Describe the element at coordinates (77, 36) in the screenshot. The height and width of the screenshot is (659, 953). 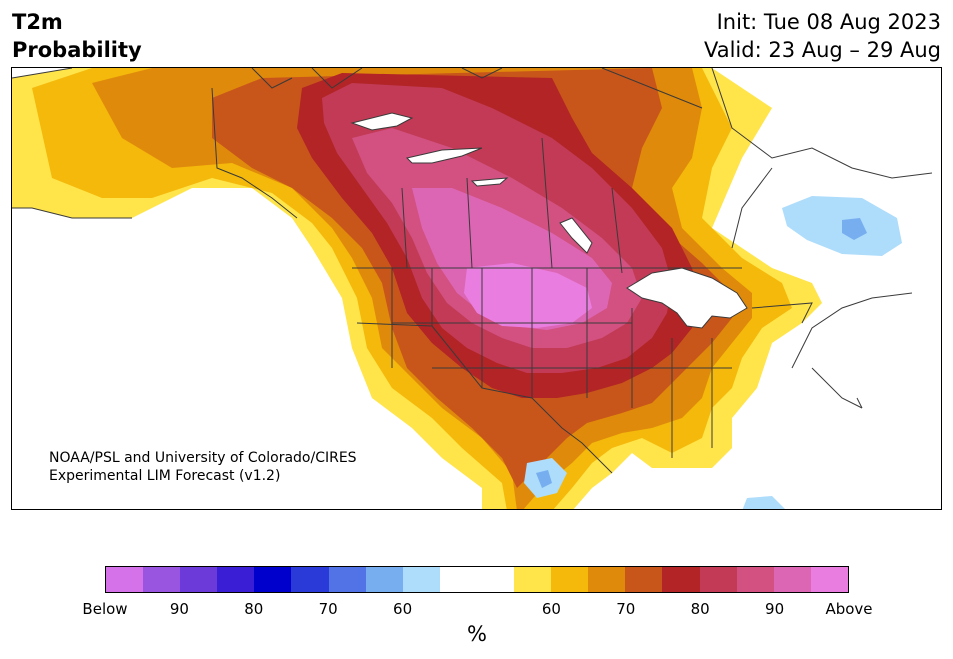
I see `map-title: T2m Probability` at that location.